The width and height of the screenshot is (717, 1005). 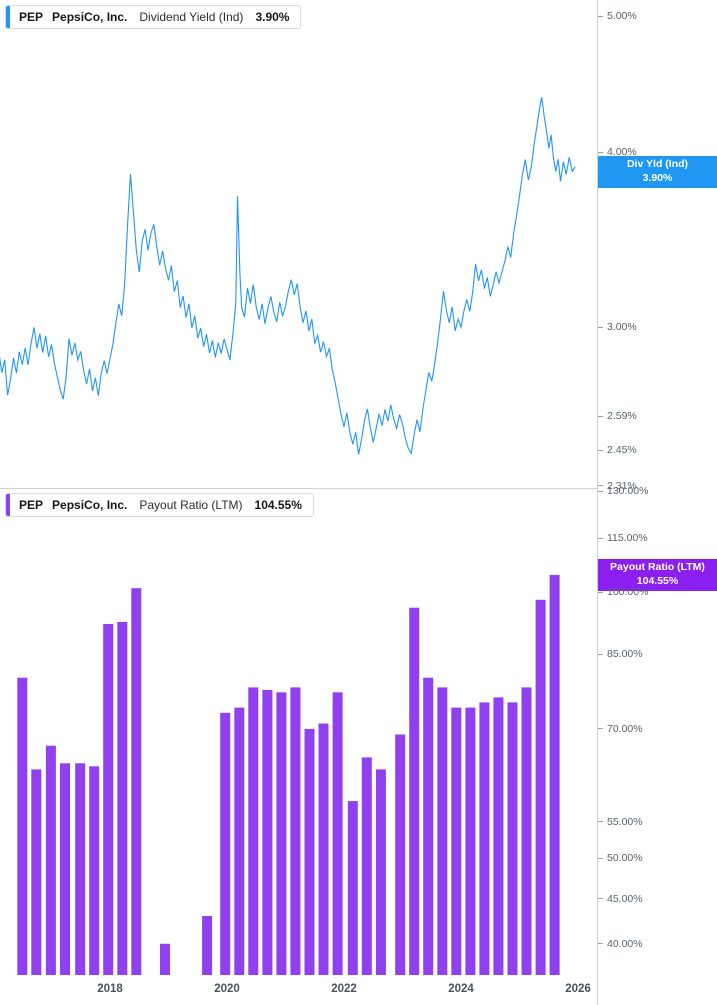 What do you see at coordinates (620, 654) in the screenshot?
I see `y-axis-tick-label: 85.00%` at bounding box center [620, 654].